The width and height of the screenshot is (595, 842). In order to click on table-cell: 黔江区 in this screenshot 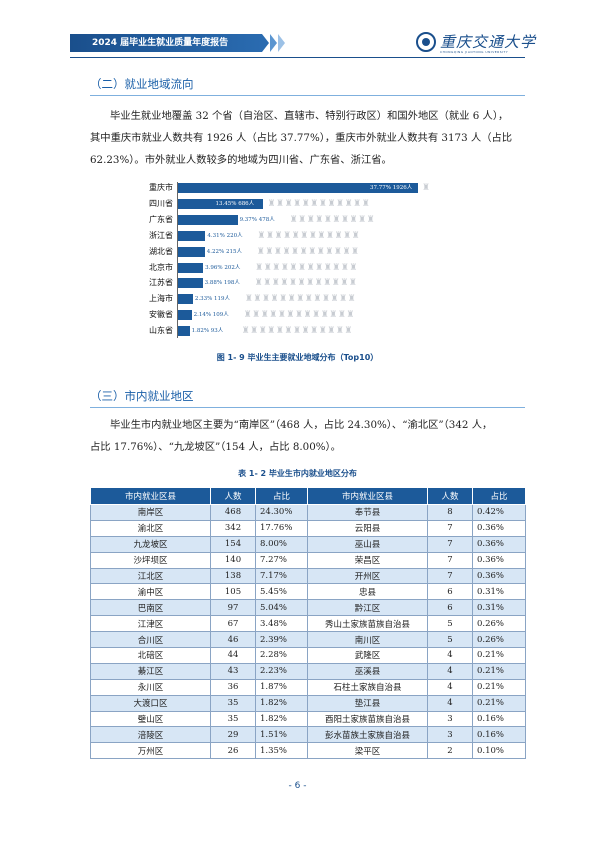, I will do `click(367, 608)`.